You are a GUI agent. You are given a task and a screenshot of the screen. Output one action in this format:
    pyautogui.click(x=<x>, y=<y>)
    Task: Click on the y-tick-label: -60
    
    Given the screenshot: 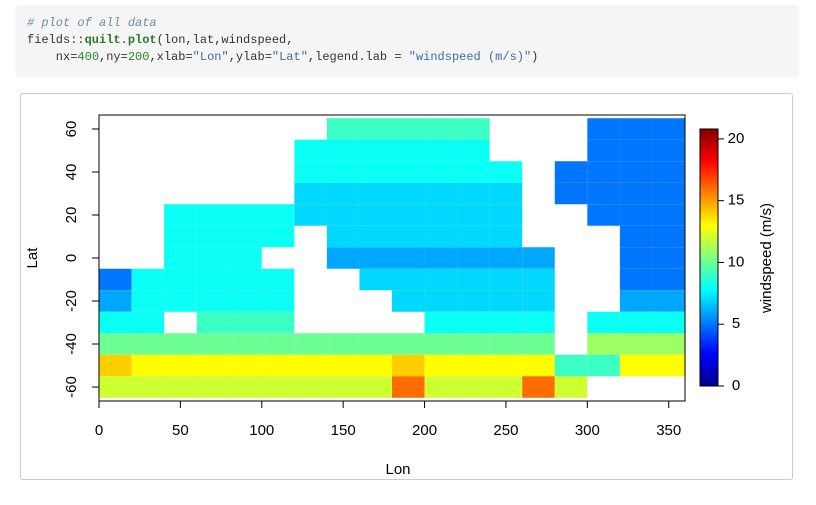 What is the action you would take?
    pyautogui.click(x=71, y=387)
    